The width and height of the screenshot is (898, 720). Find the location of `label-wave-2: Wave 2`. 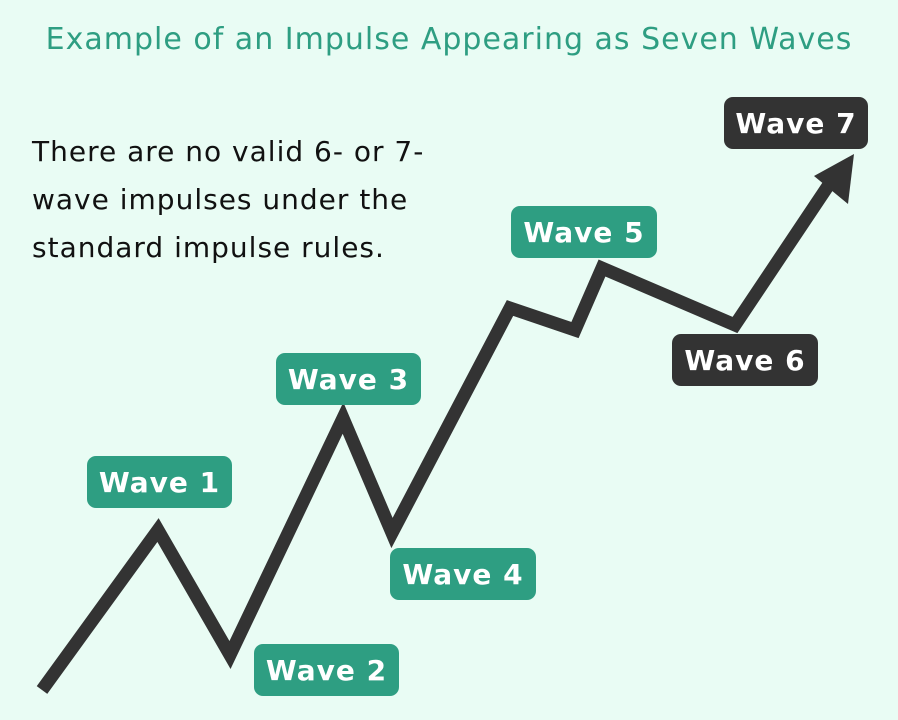

label-wave-2: Wave 2 is located at coordinates (326, 670).